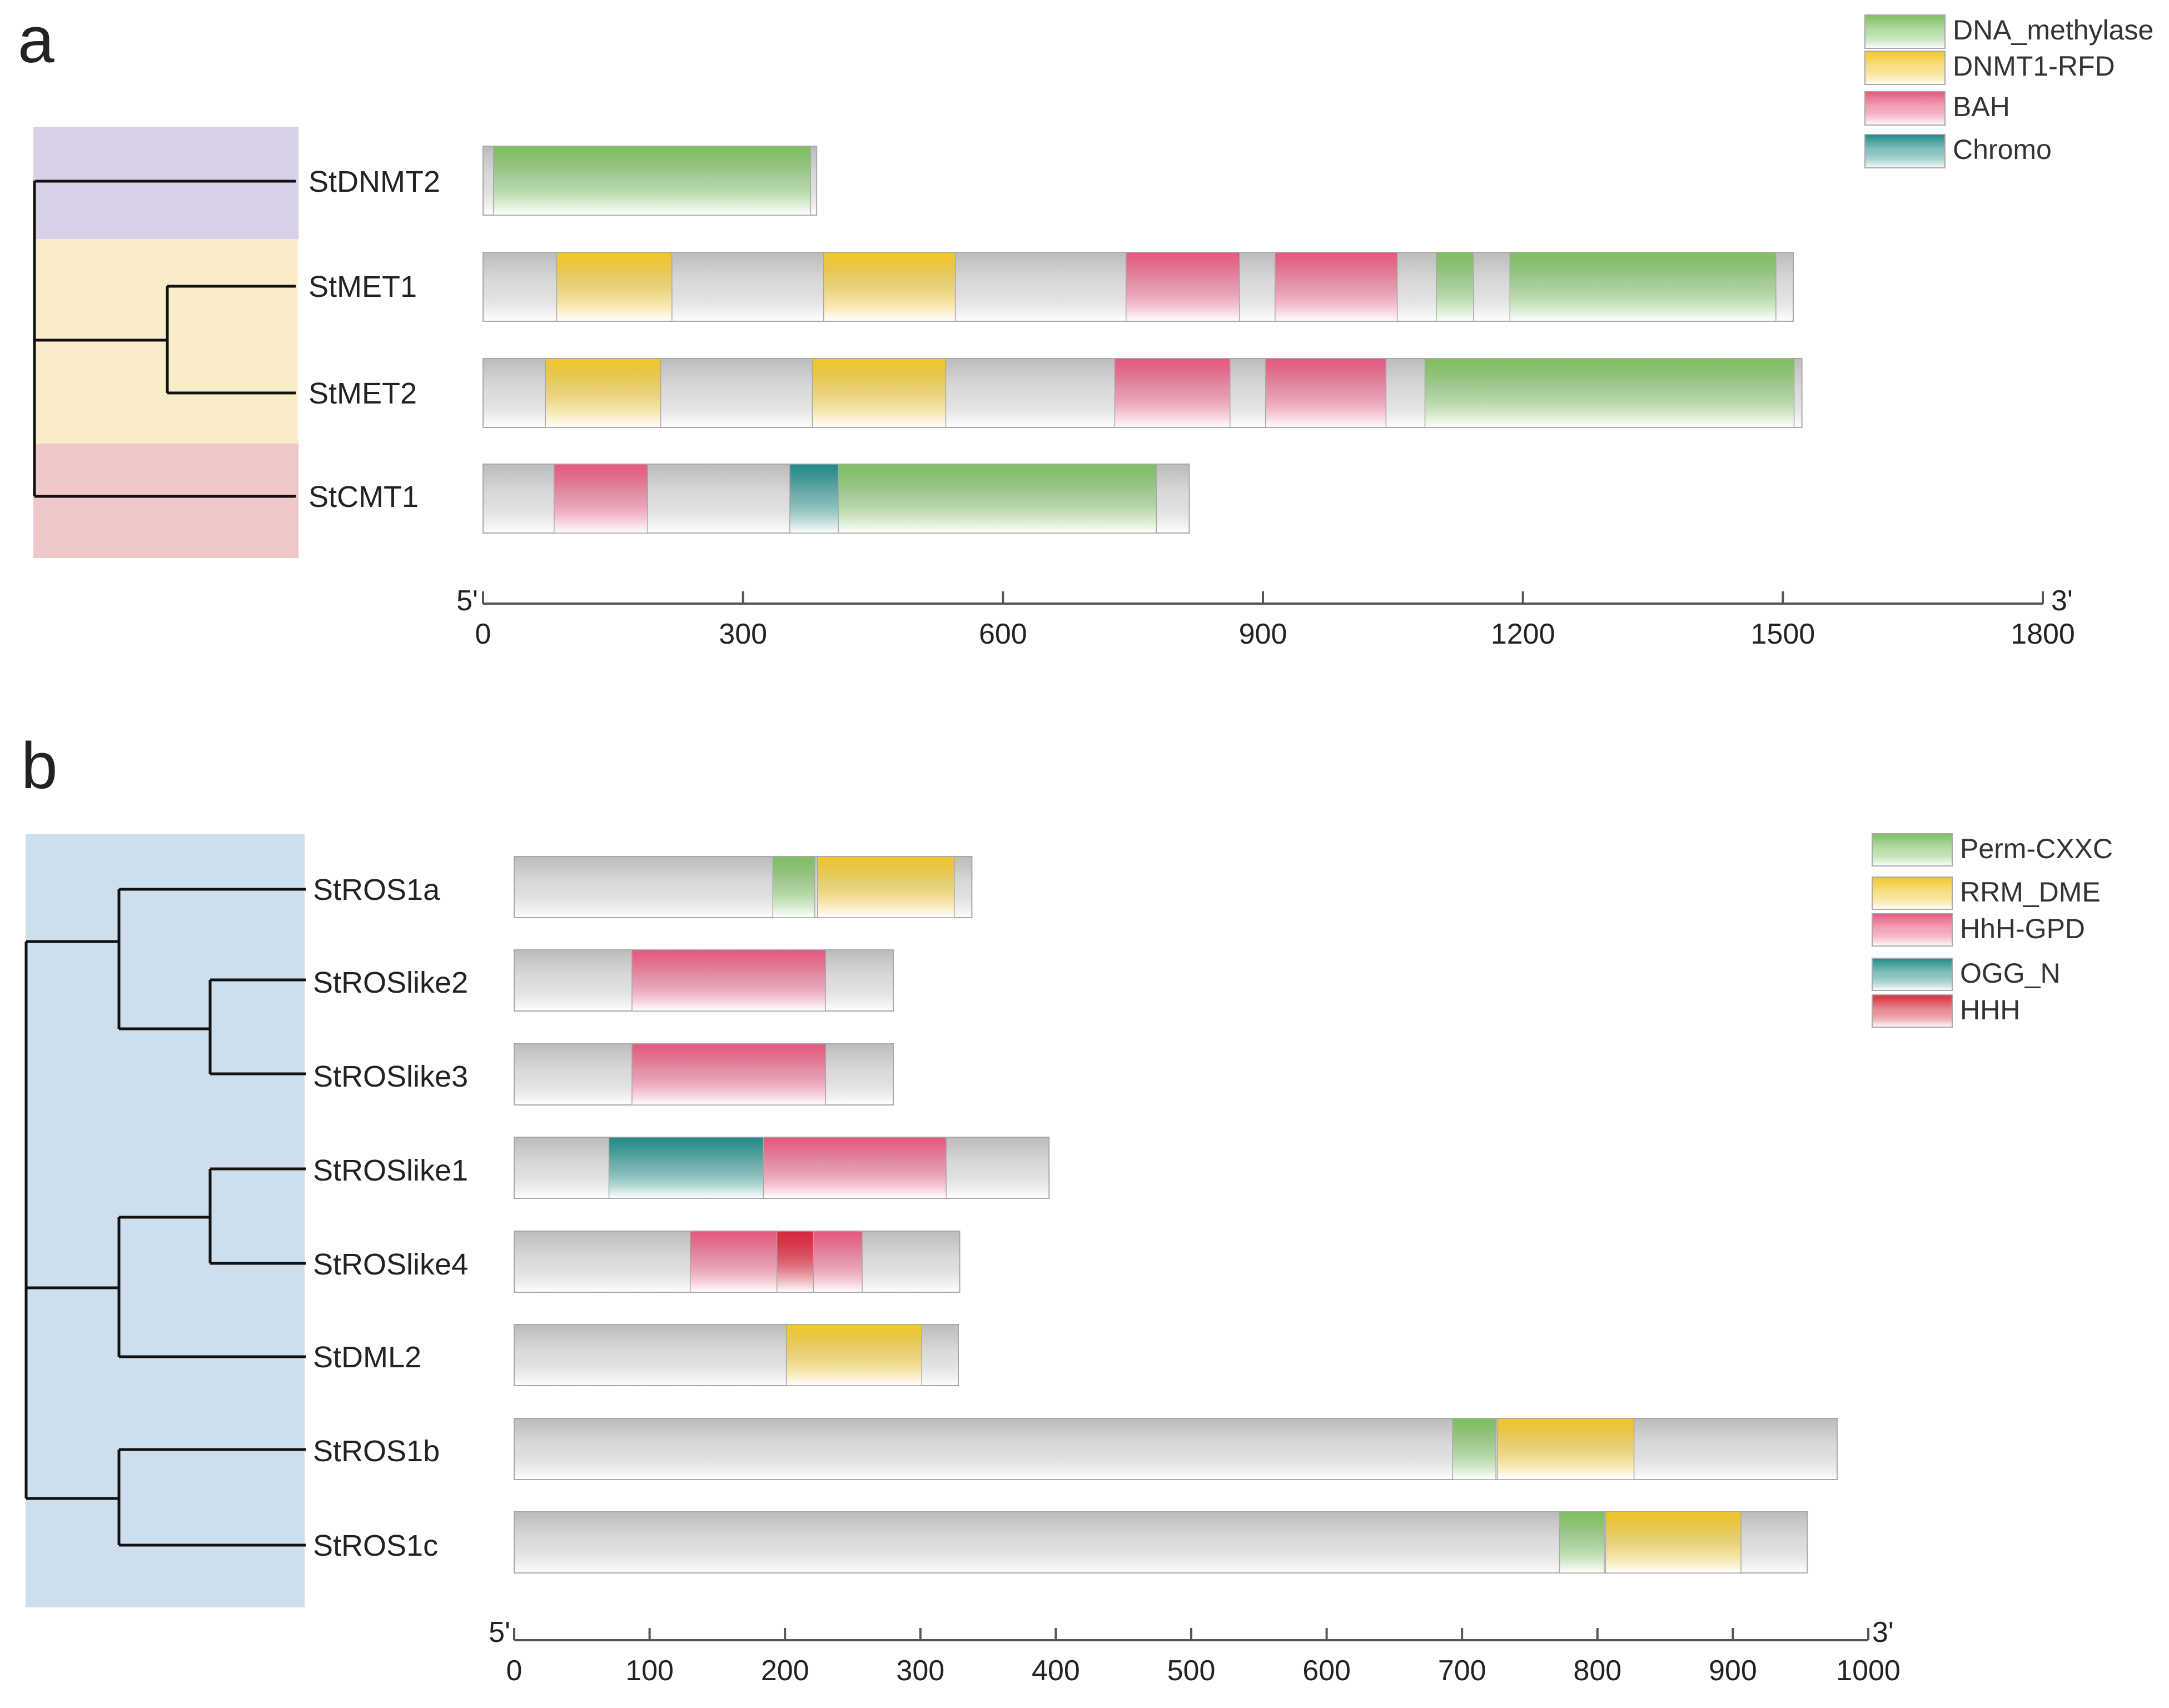  Describe the element at coordinates (374, 181) in the screenshot. I see `gene-label-stdnmt2: StDNMT2` at that location.